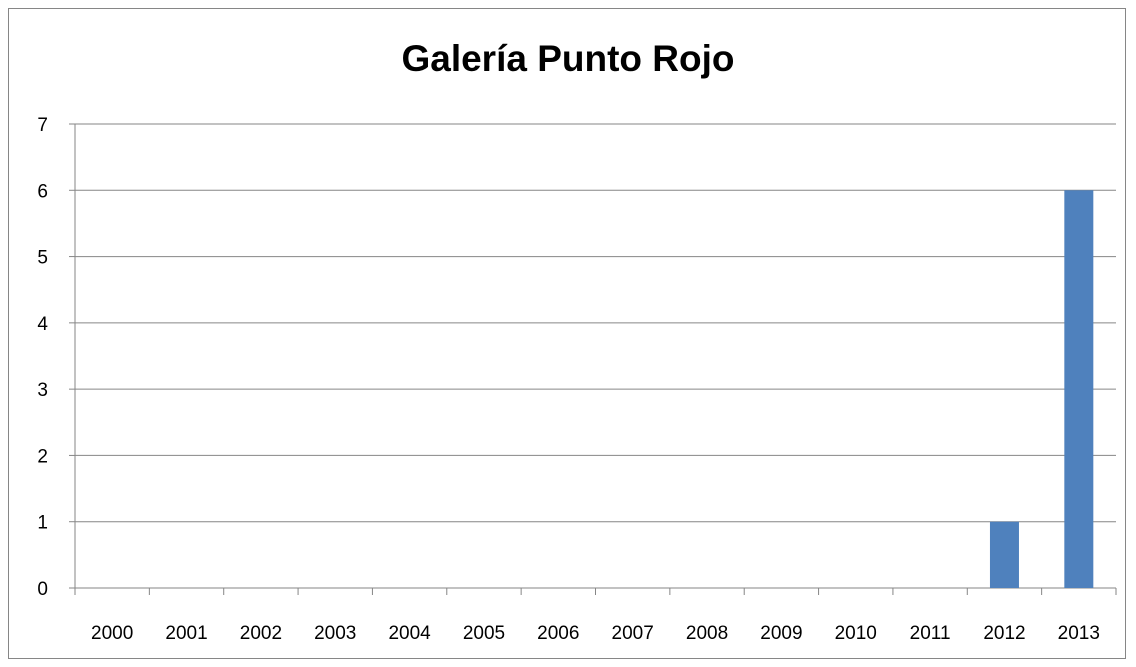 The height and width of the screenshot is (667, 1136). I want to click on y-tick-label-6: 6, so click(42, 191).